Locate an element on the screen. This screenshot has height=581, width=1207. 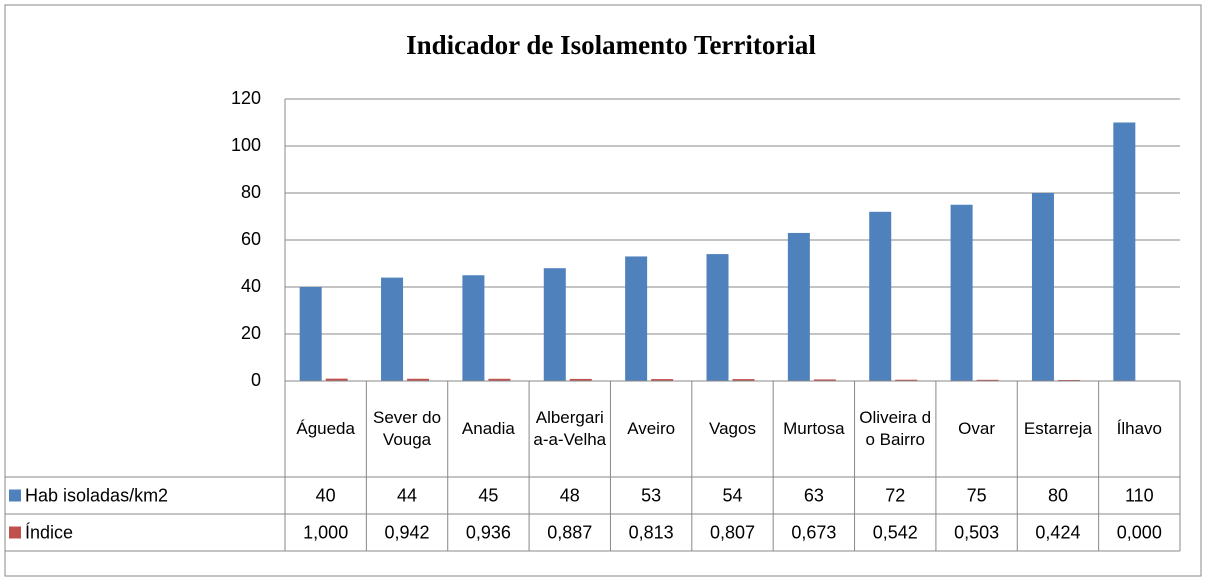
x-tick-label: Anadia is located at coordinates (488, 428).